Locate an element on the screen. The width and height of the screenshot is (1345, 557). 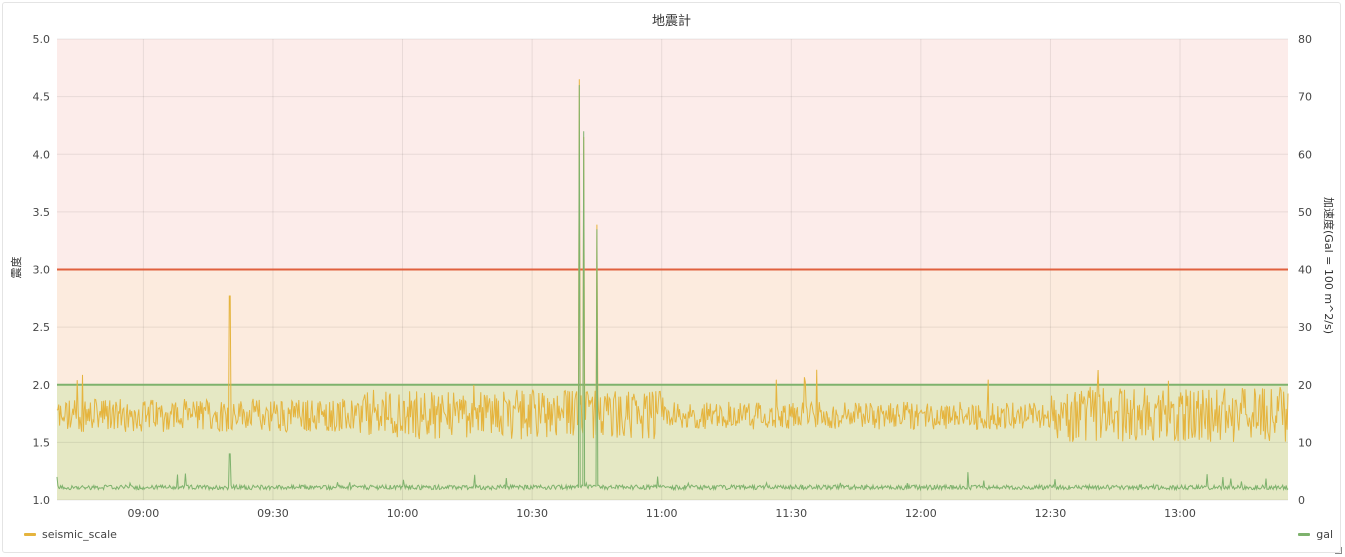
y-right-tick-label: 70 is located at coordinates (1305, 97).